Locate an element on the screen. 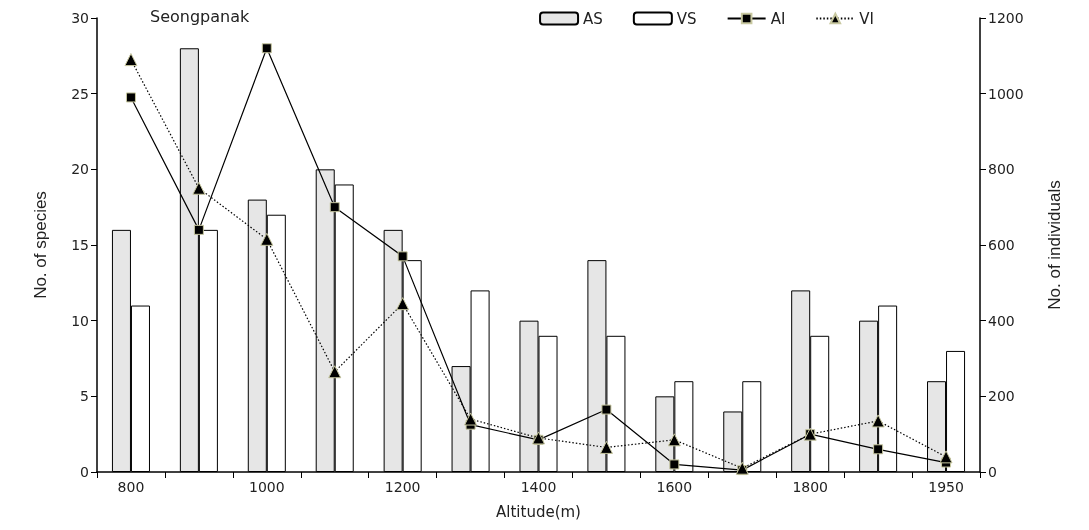  x-tick-label: 1600 is located at coordinates (674, 487).